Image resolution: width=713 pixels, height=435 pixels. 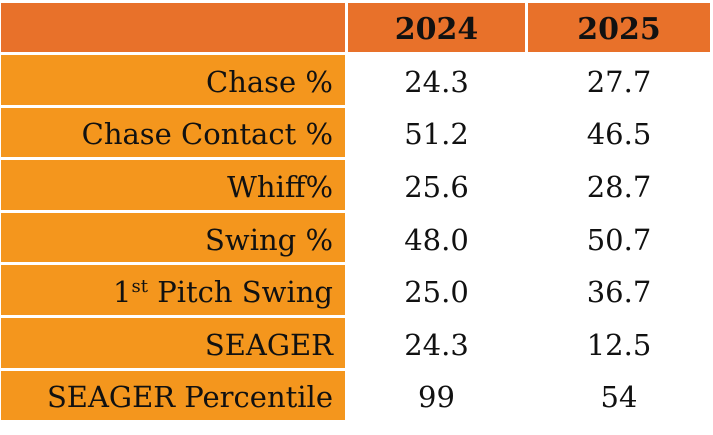 I want to click on cell-seager-percentile-2025: 54, so click(x=619, y=397).